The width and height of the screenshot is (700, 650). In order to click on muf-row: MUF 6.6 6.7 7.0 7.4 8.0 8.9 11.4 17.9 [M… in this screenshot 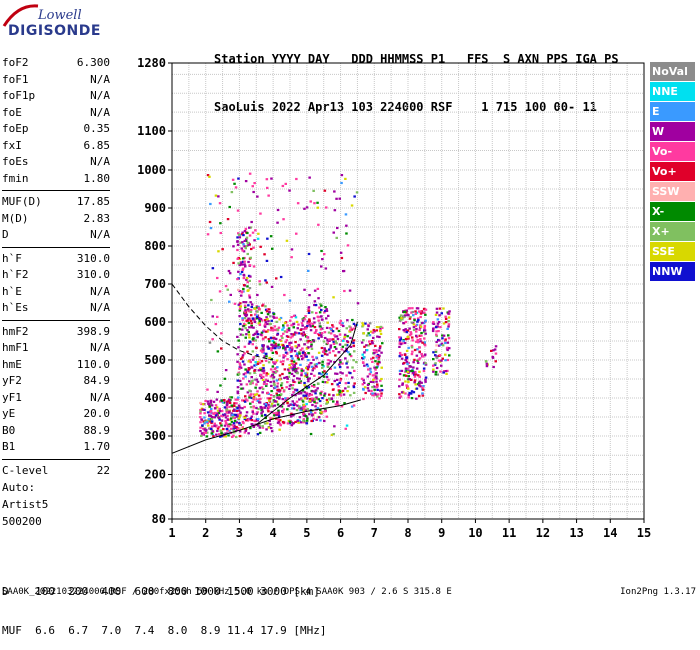, I will do `click(164, 630)`.